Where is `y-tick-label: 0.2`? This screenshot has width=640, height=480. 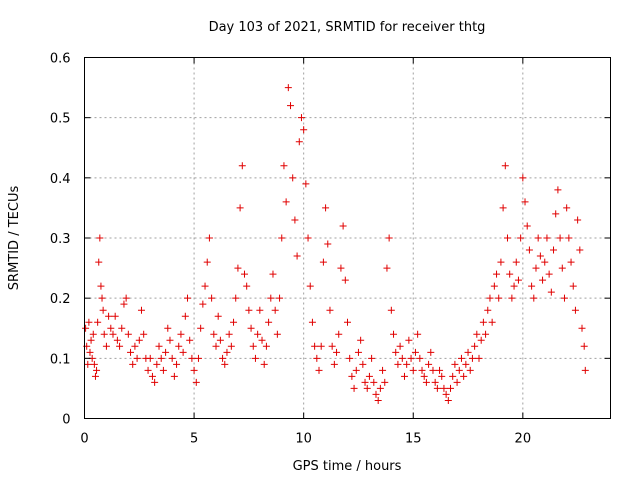 y-tick-label: 0.2 is located at coordinates (60, 299).